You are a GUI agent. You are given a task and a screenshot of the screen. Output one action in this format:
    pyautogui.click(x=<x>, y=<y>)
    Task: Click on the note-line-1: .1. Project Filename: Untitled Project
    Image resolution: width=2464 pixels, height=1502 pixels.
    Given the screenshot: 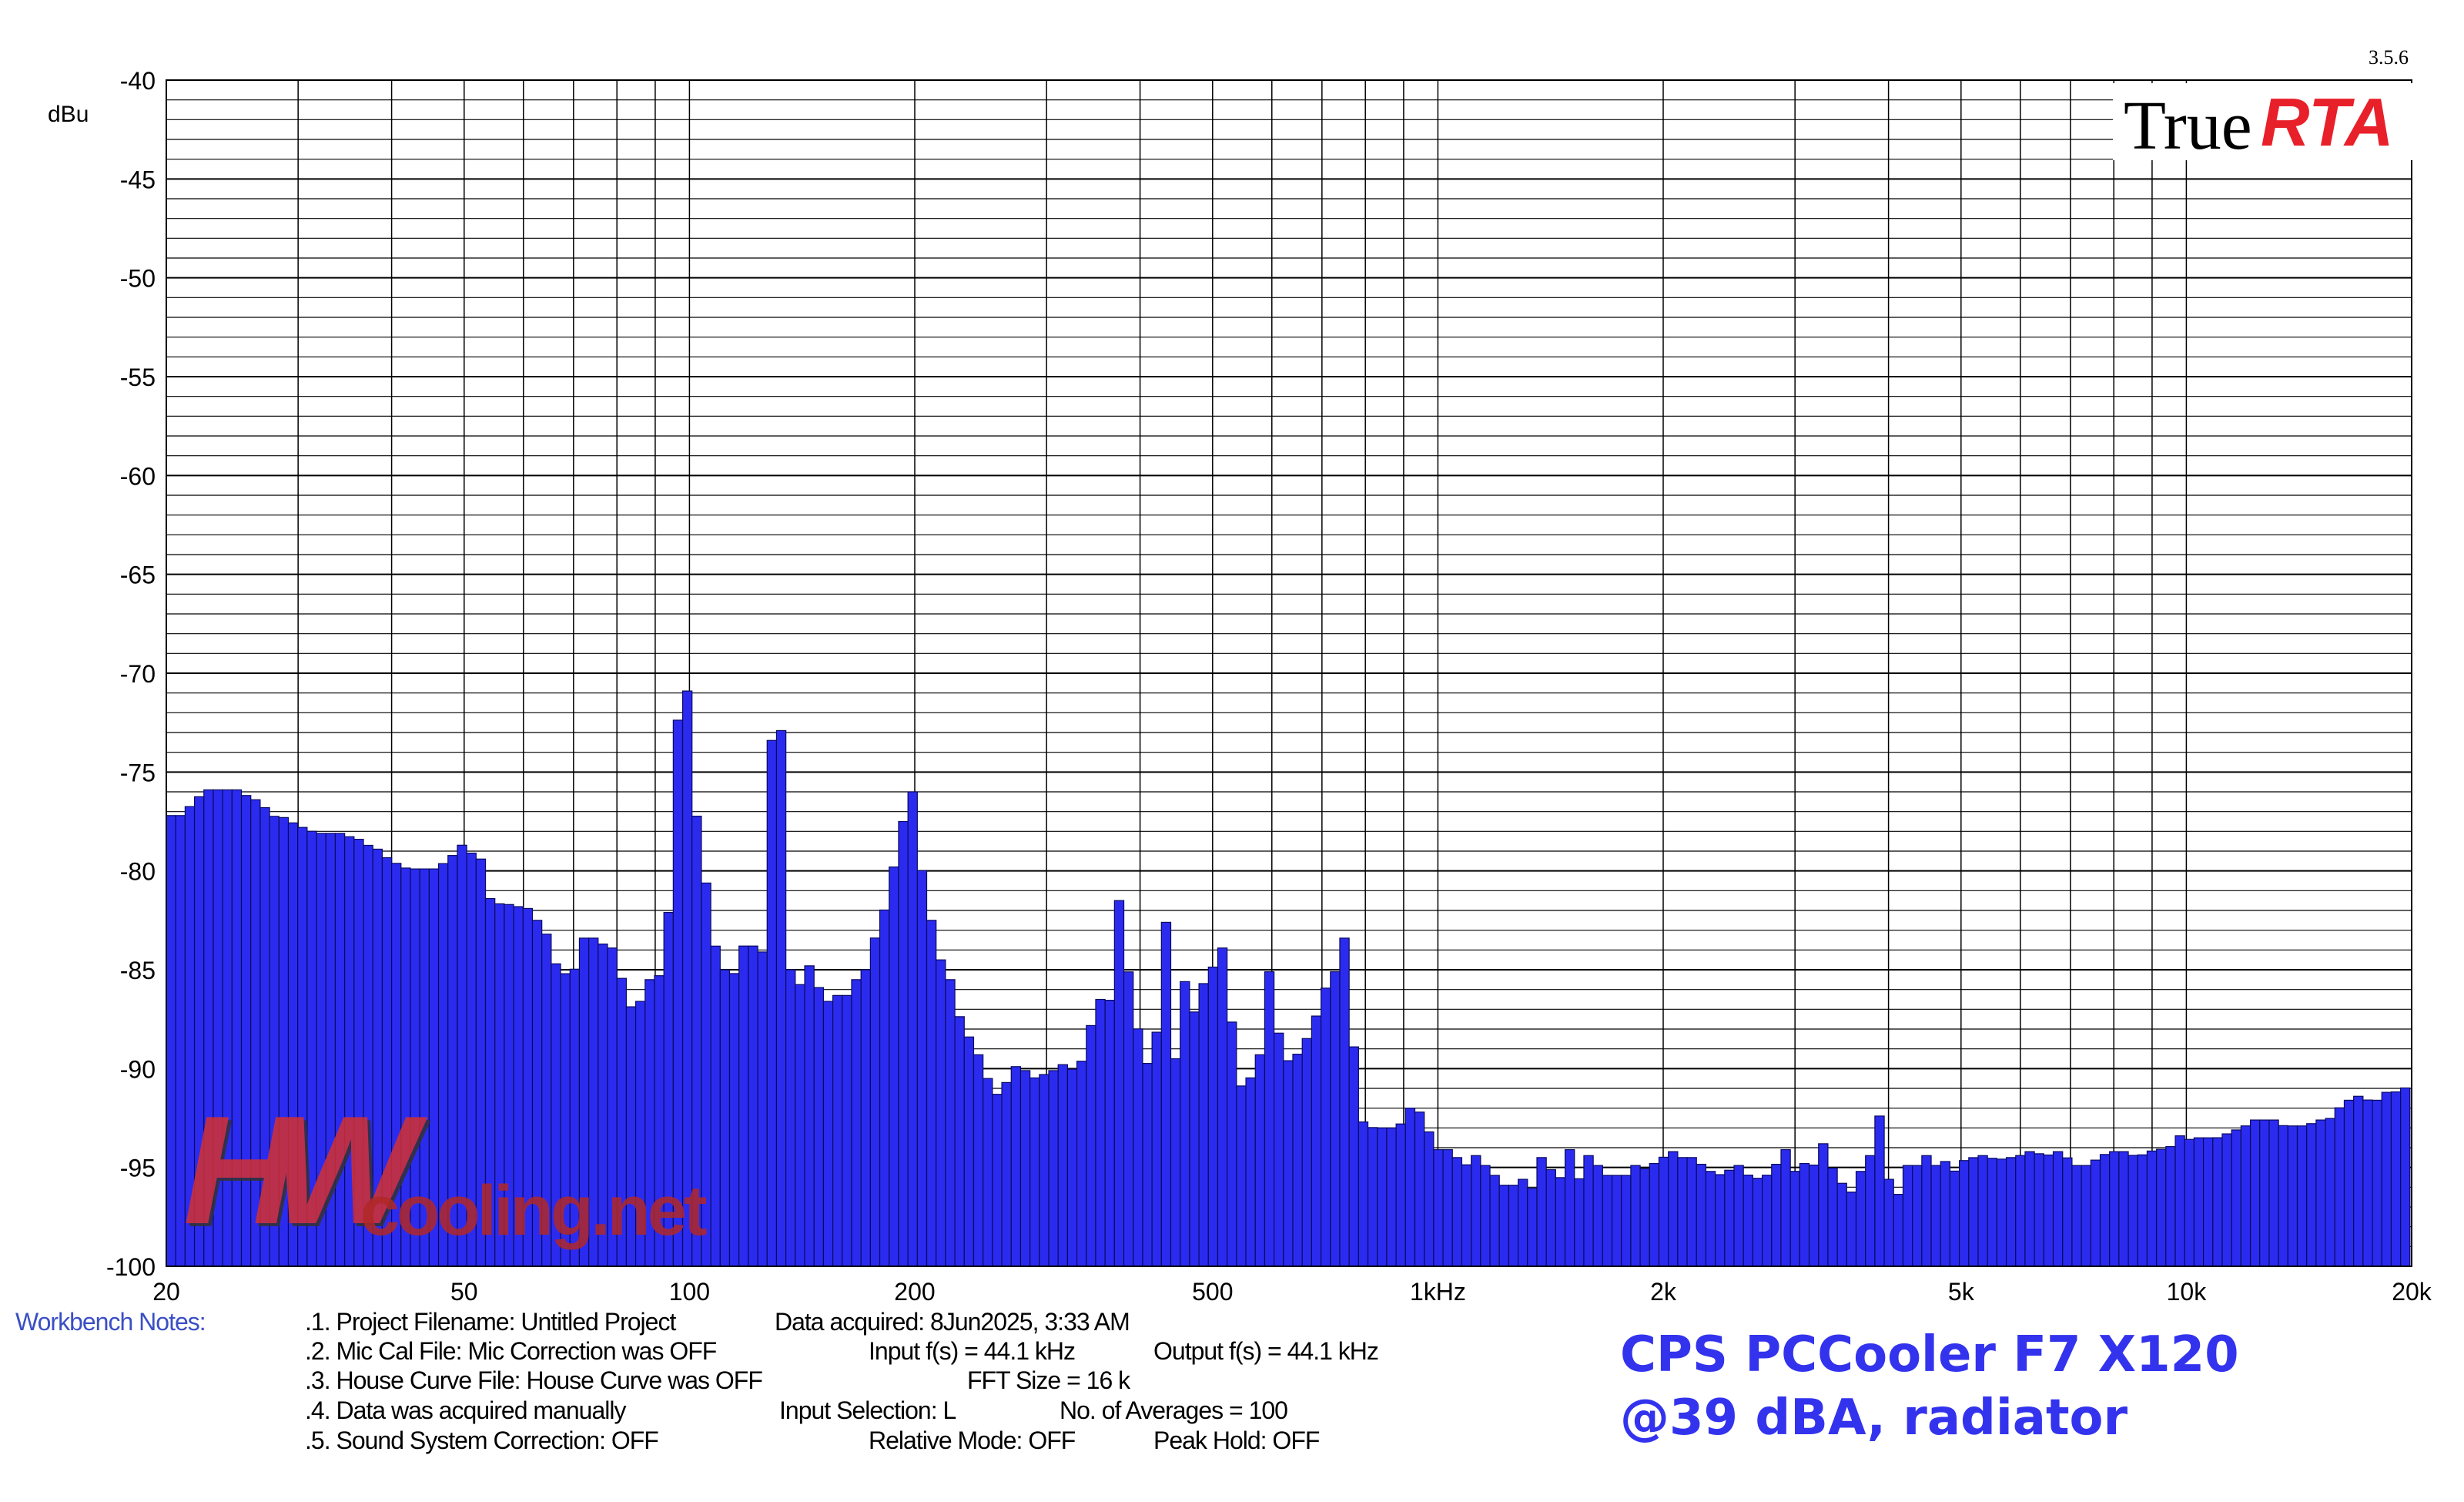 What is the action you would take?
    pyautogui.click(x=490, y=1322)
    